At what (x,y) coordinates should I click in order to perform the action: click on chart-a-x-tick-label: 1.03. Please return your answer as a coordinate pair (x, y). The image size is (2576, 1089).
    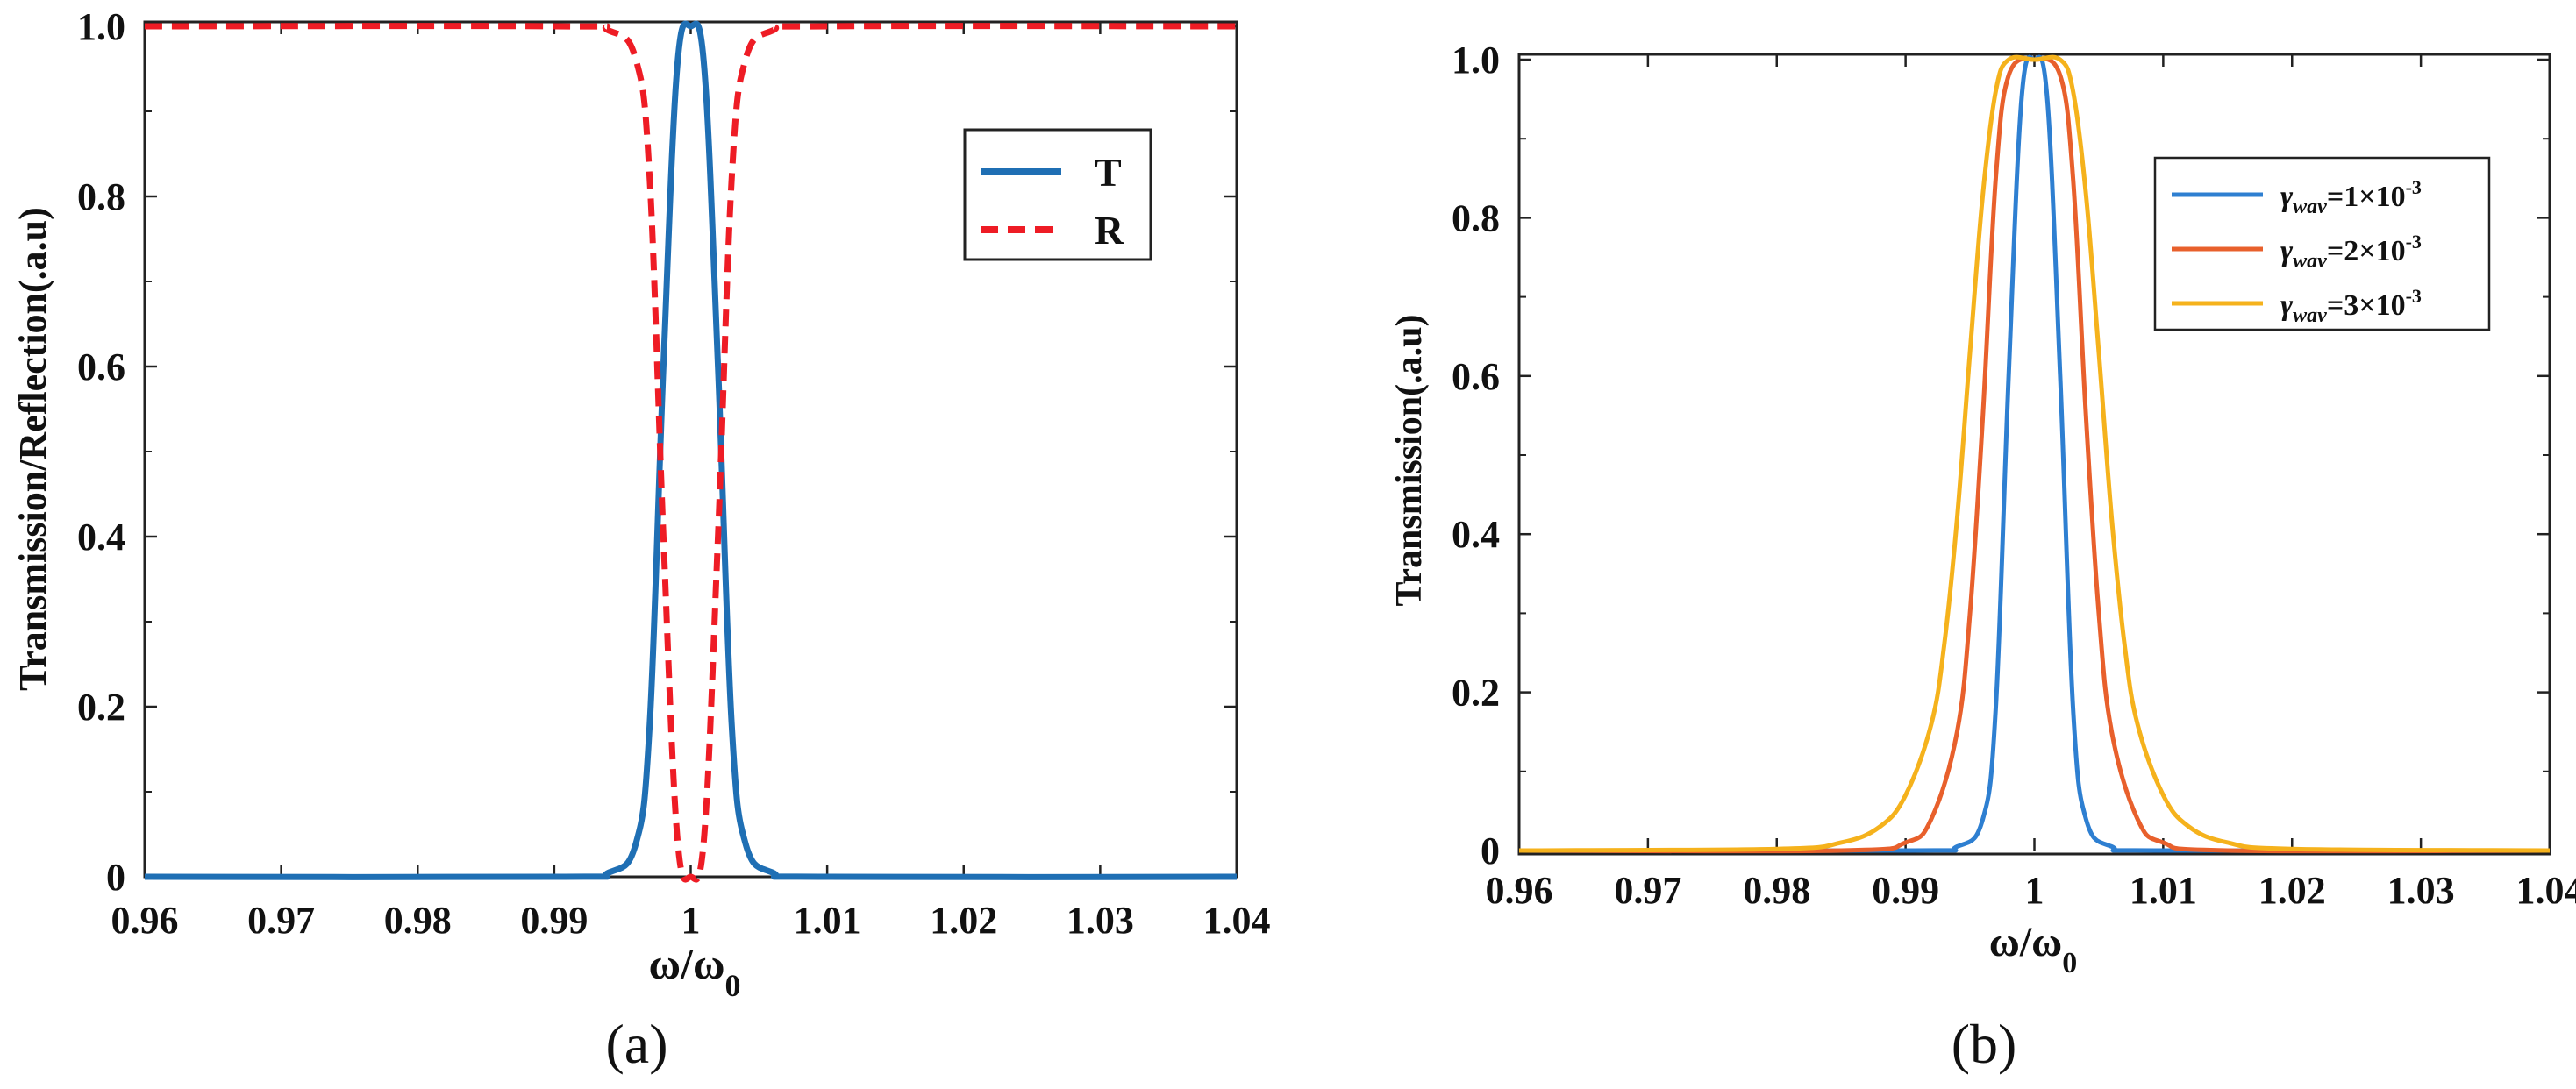
    Looking at the image, I should click on (1101, 920).